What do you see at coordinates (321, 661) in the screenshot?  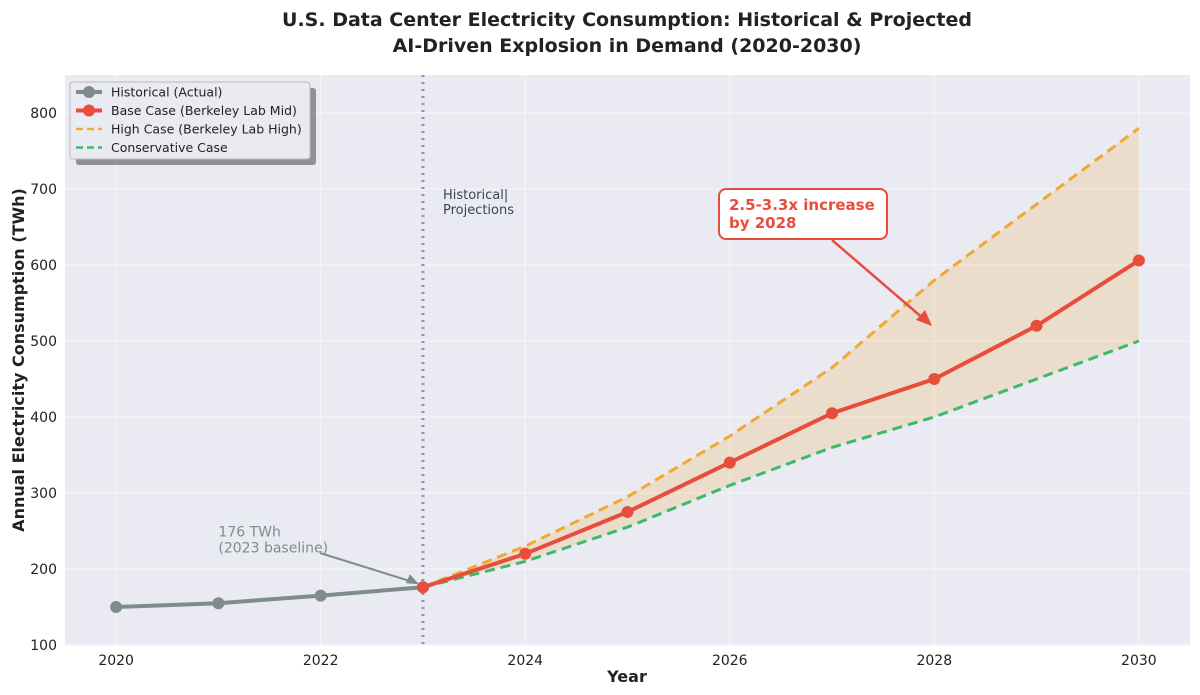 I see `x-tick-label: 2022` at bounding box center [321, 661].